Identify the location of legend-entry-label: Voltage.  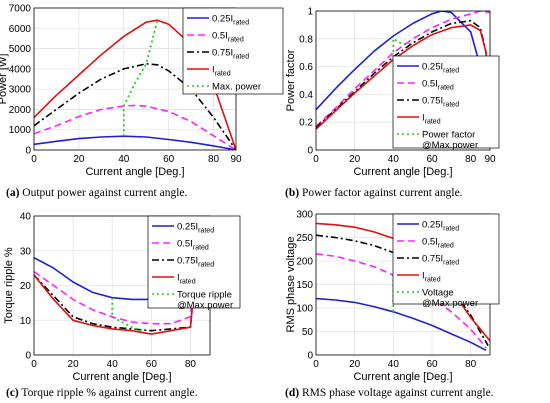
(438, 293).